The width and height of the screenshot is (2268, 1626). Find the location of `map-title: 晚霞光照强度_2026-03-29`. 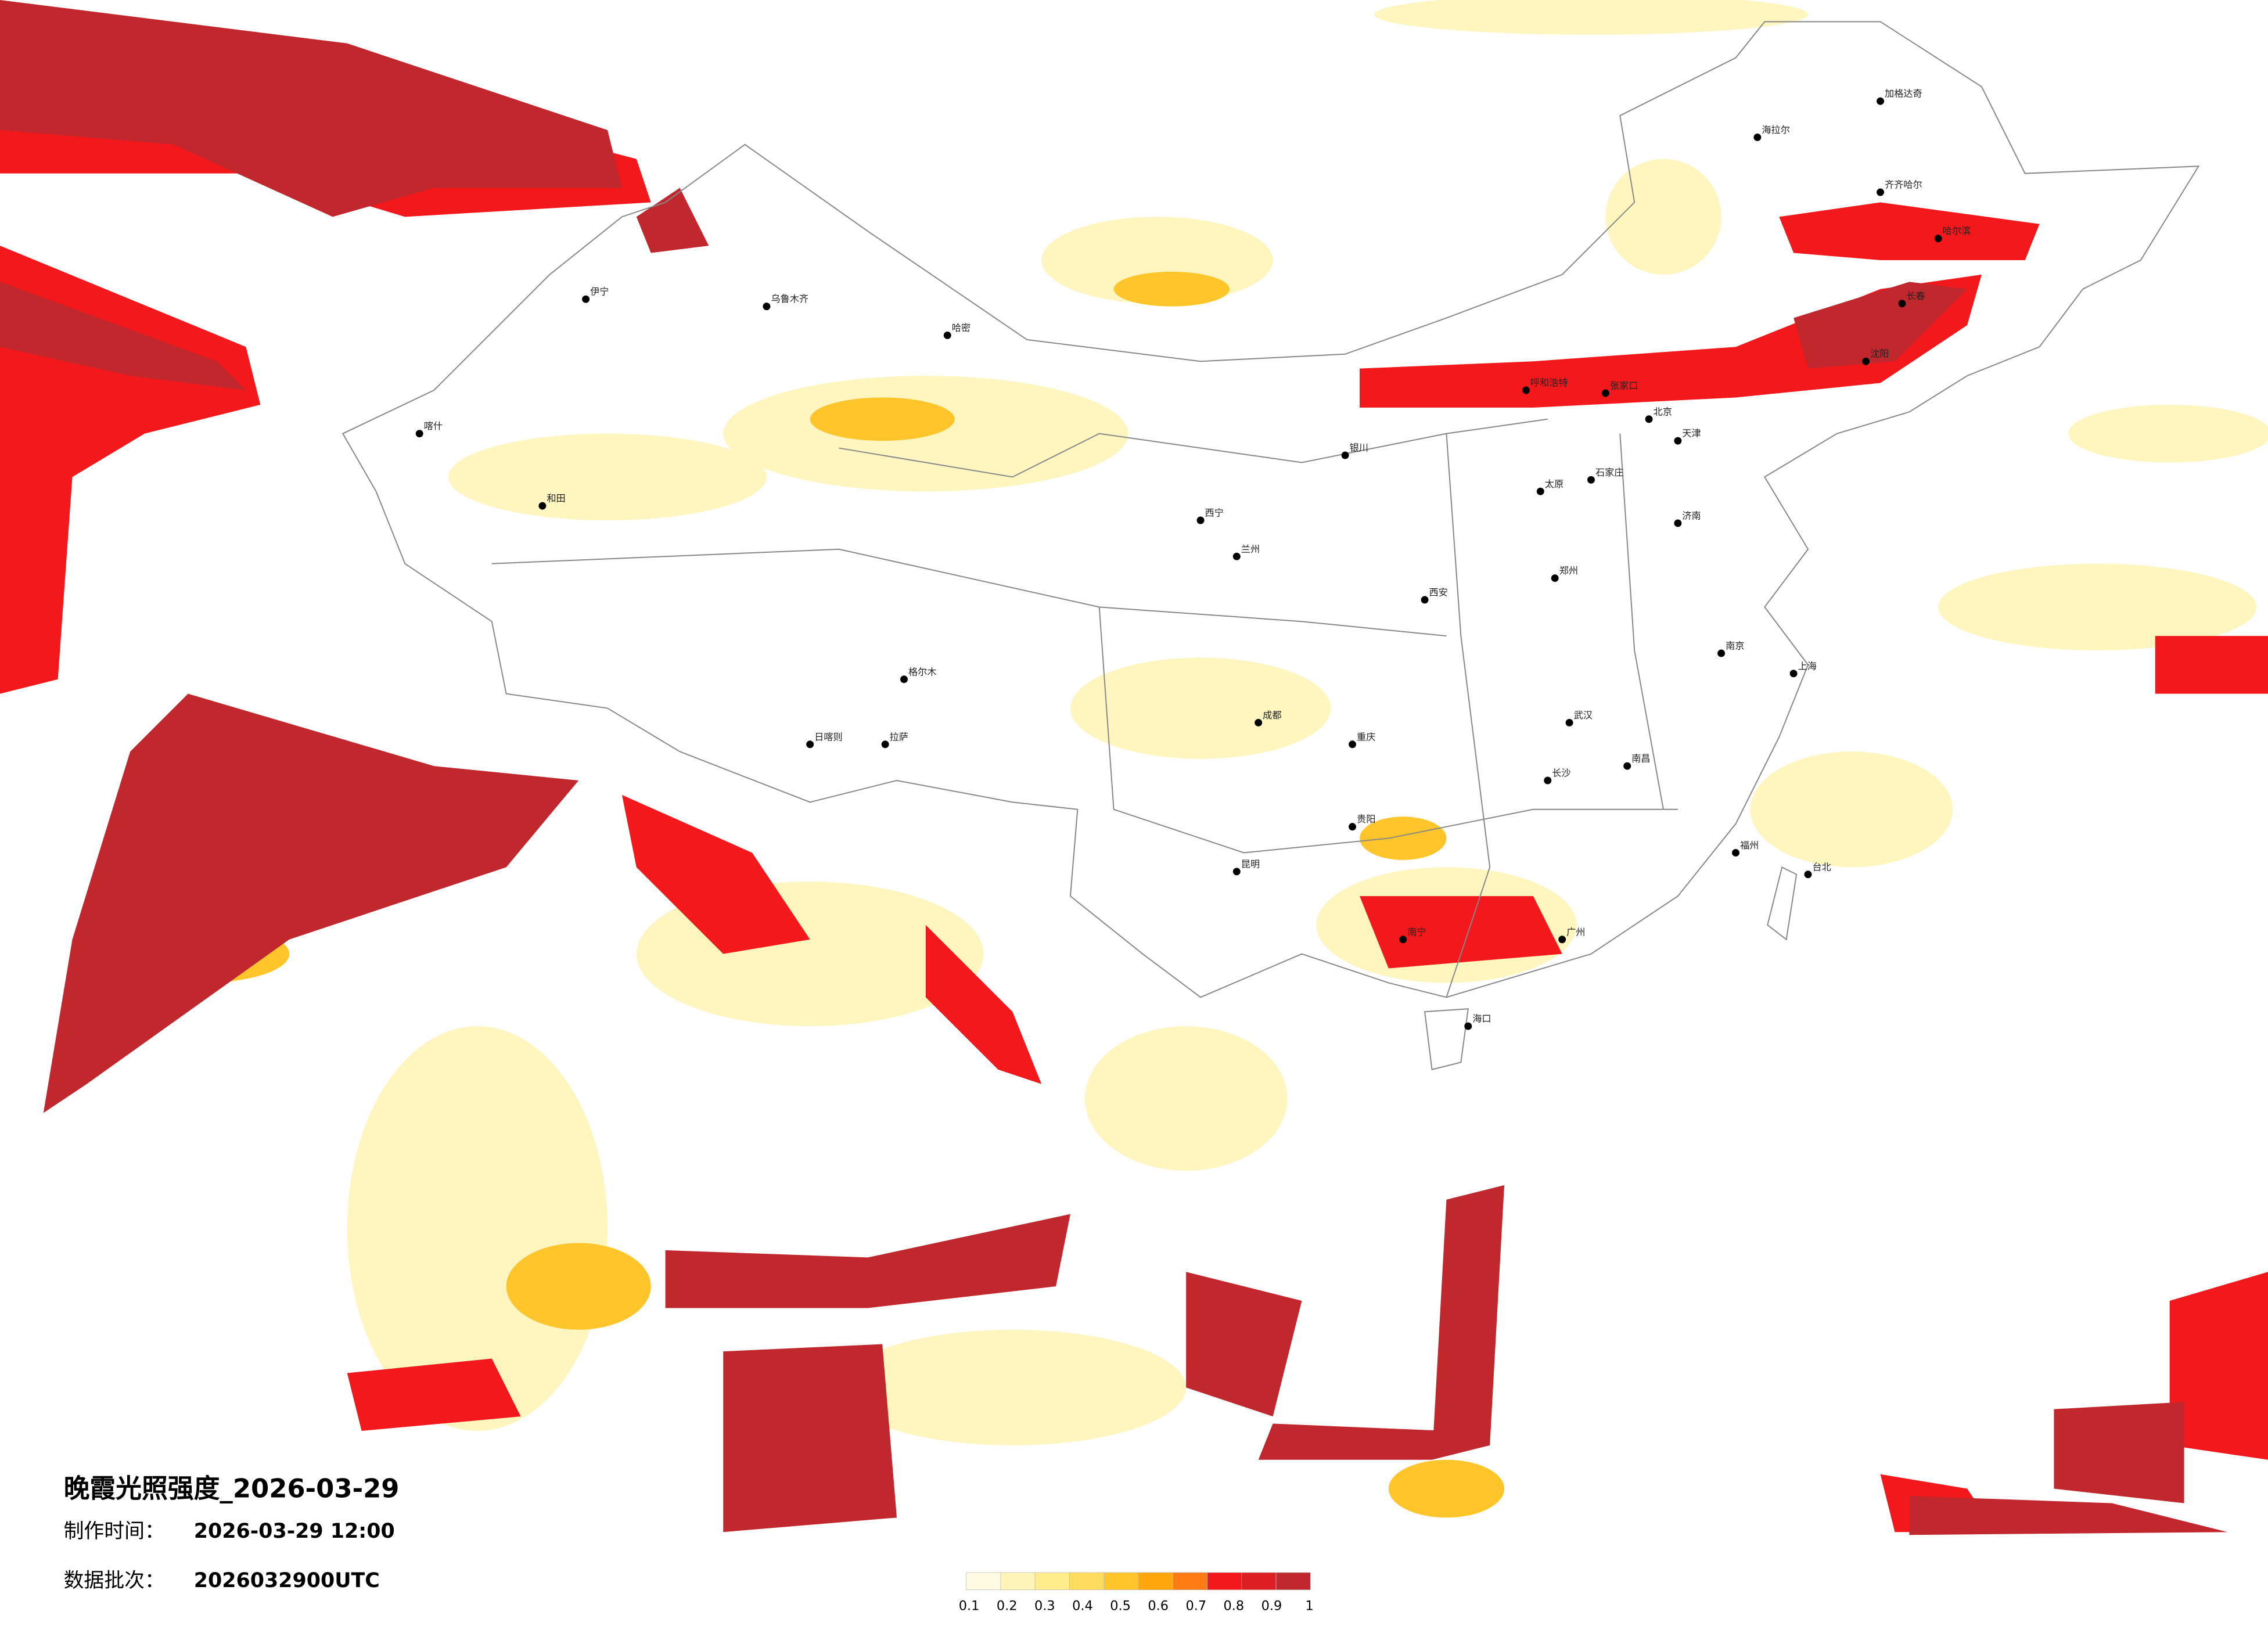

map-title: 晚霞光照强度_2026-03-29 is located at coordinates (232, 1488).